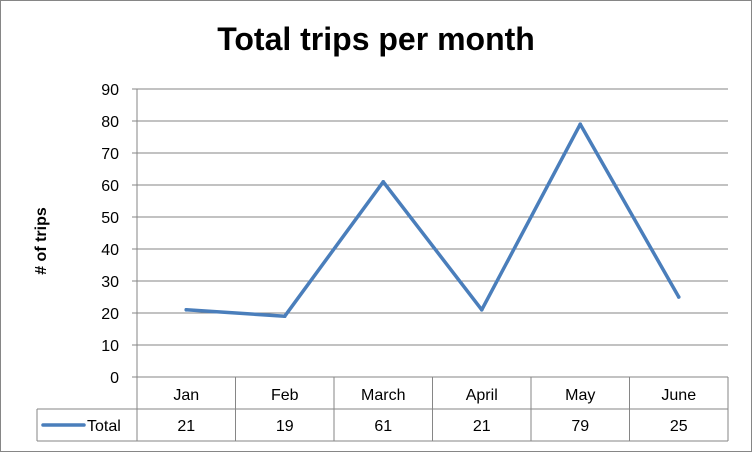  I want to click on data-table-value: 25, so click(679, 426).